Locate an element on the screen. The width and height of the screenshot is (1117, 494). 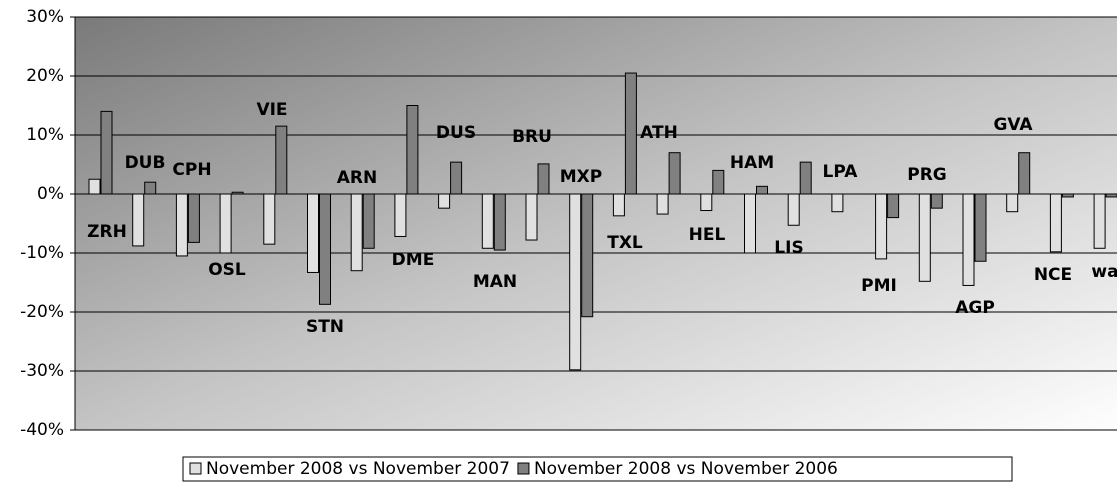
category-label: wa is located at coordinates (1104, 272).